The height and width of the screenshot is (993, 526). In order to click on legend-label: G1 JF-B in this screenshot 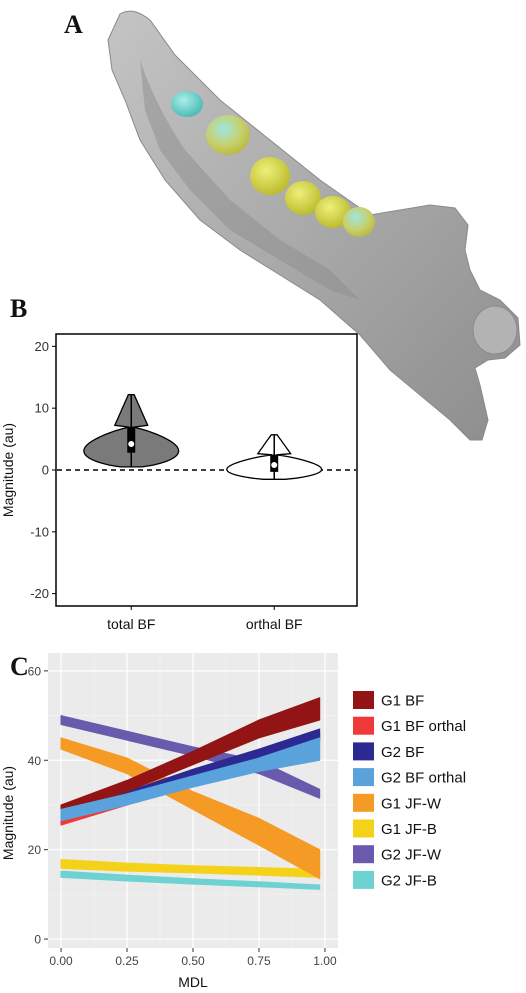, I will do `click(409, 829)`.